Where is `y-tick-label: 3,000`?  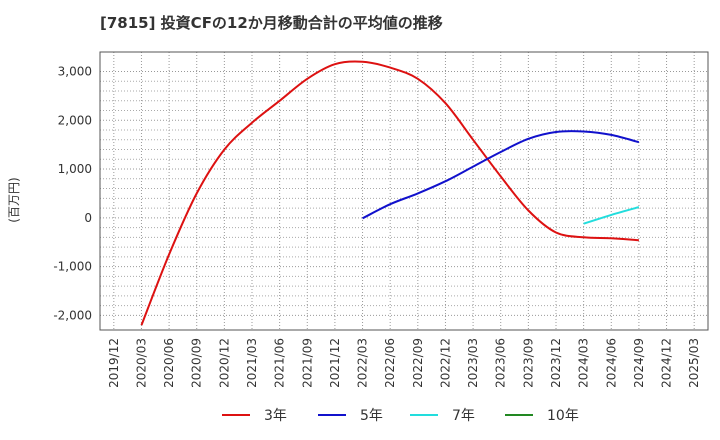
y-tick-label: 3,000 is located at coordinates (75, 72).